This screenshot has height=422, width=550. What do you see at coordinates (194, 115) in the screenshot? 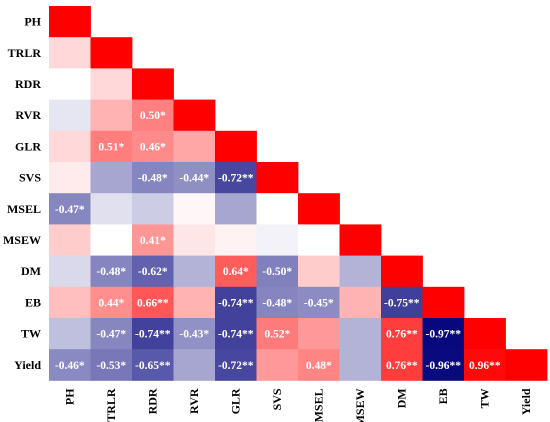
I see `heatmap-cell-RVR-RVR` at bounding box center [194, 115].